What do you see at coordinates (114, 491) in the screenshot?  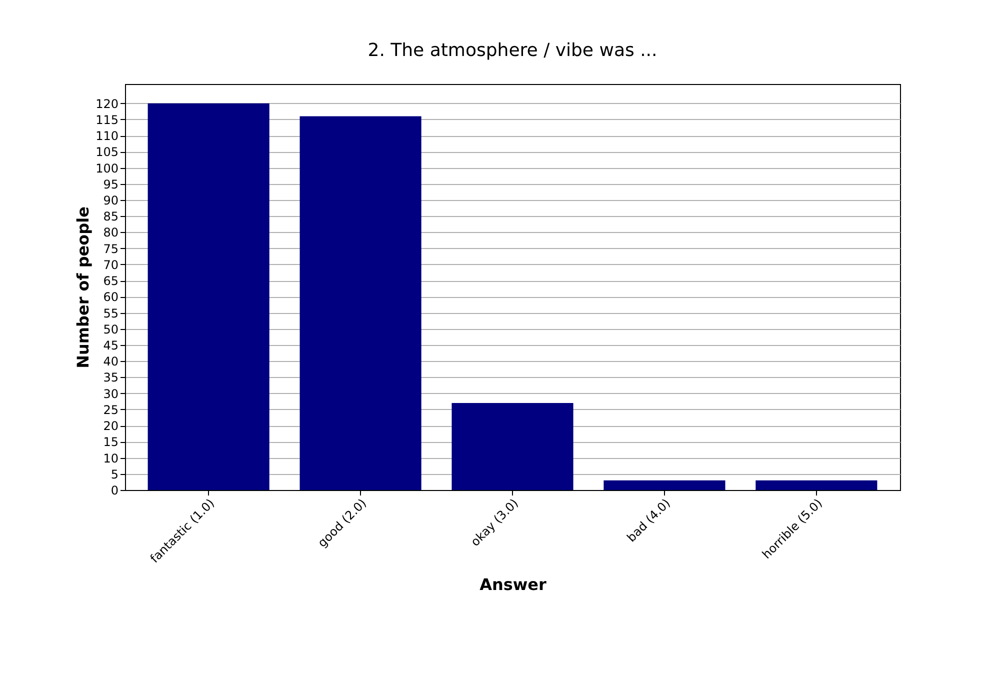 I see `y-tick-label: 0` at bounding box center [114, 491].